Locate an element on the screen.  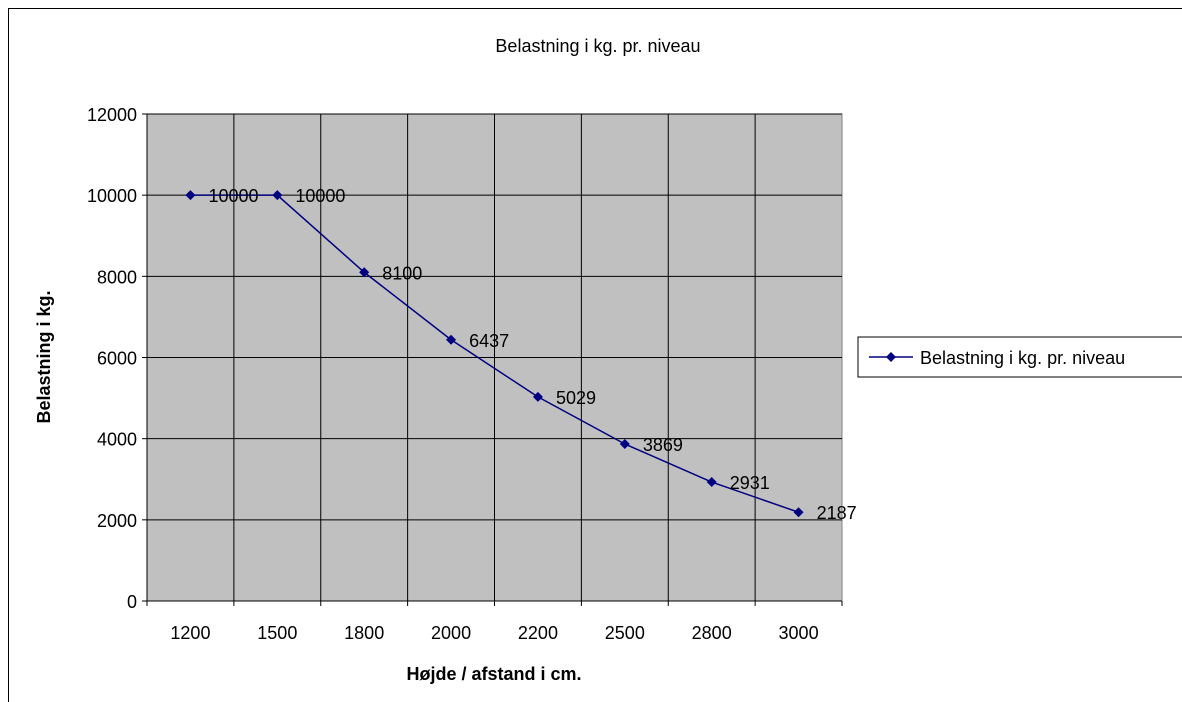
legend-label: Belastning i kg. pr. niveau is located at coordinates (1022, 358).